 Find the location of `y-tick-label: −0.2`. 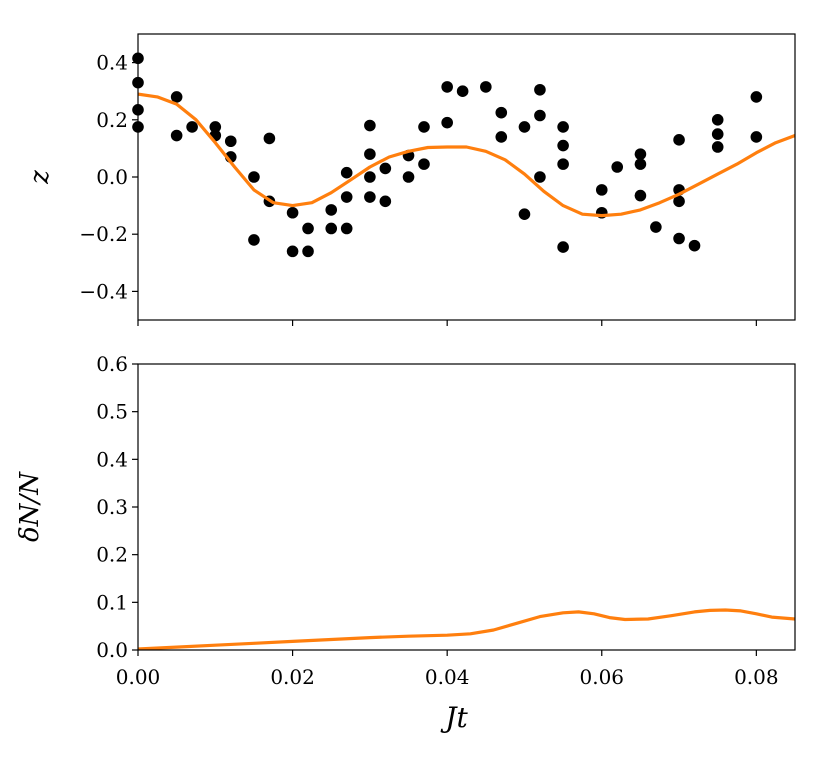

y-tick-label: −0.2 is located at coordinates (103, 234).